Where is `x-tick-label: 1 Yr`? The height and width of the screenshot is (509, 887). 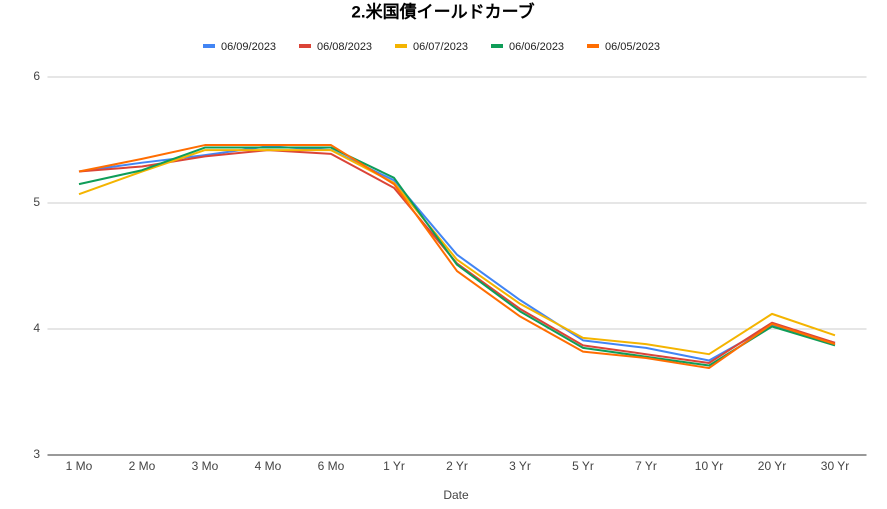
x-tick-label: 1 Yr is located at coordinates (394, 466).